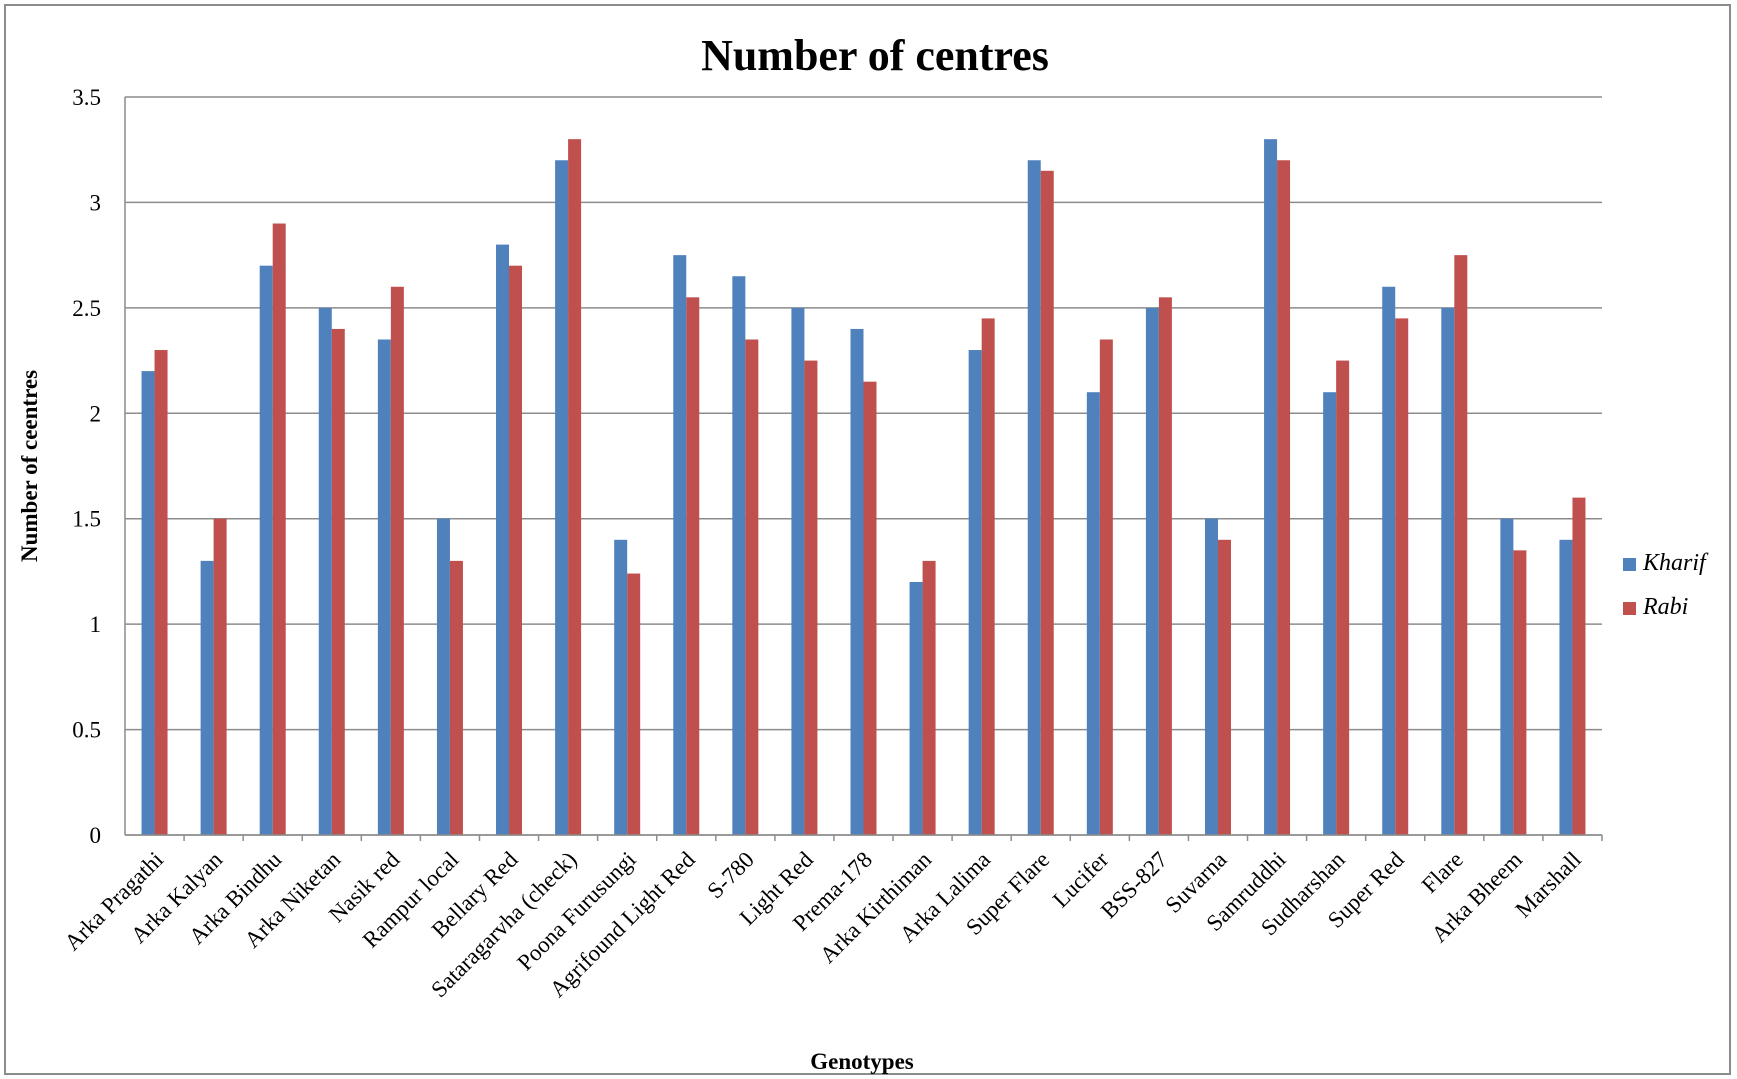  Describe the element at coordinates (1665, 607) in the screenshot. I see `legend-label-rabi: Rabi` at that location.